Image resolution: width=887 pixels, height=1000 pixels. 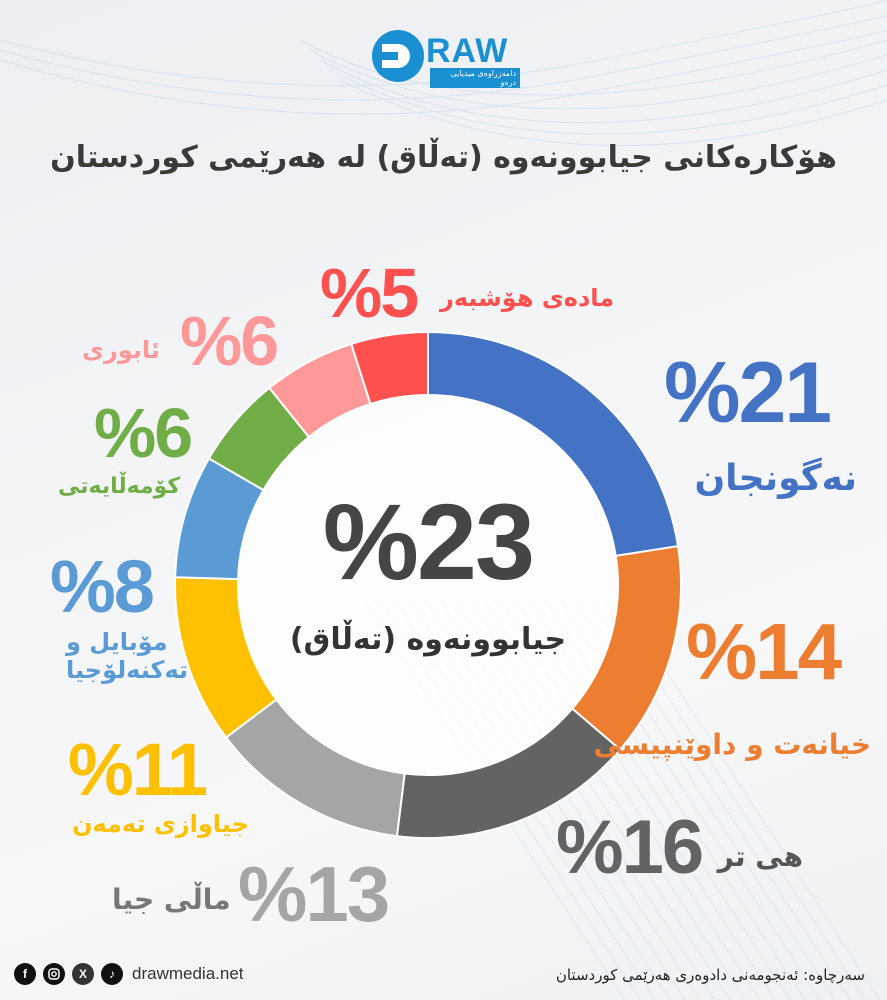 What do you see at coordinates (138, 769) in the screenshot?
I see `pct-age-gap: %11` at bounding box center [138, 769].